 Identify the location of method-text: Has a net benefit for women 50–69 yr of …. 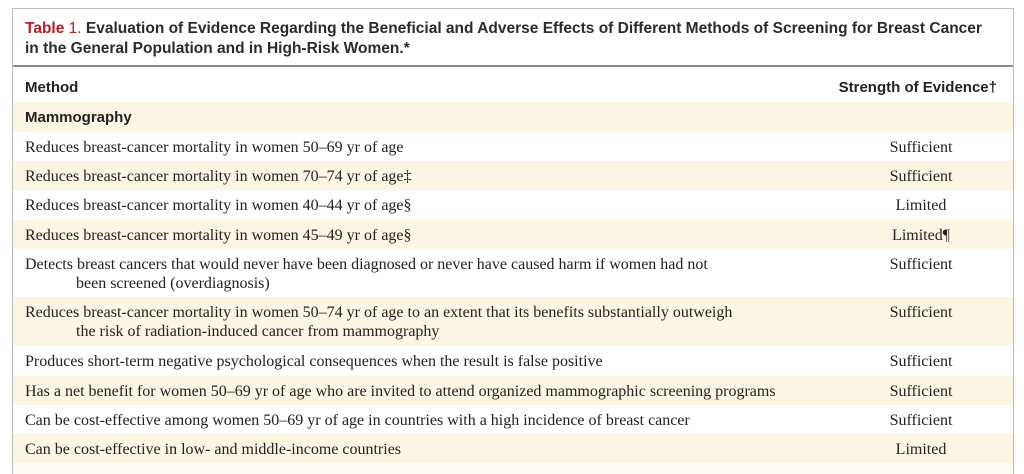
(400, 391).